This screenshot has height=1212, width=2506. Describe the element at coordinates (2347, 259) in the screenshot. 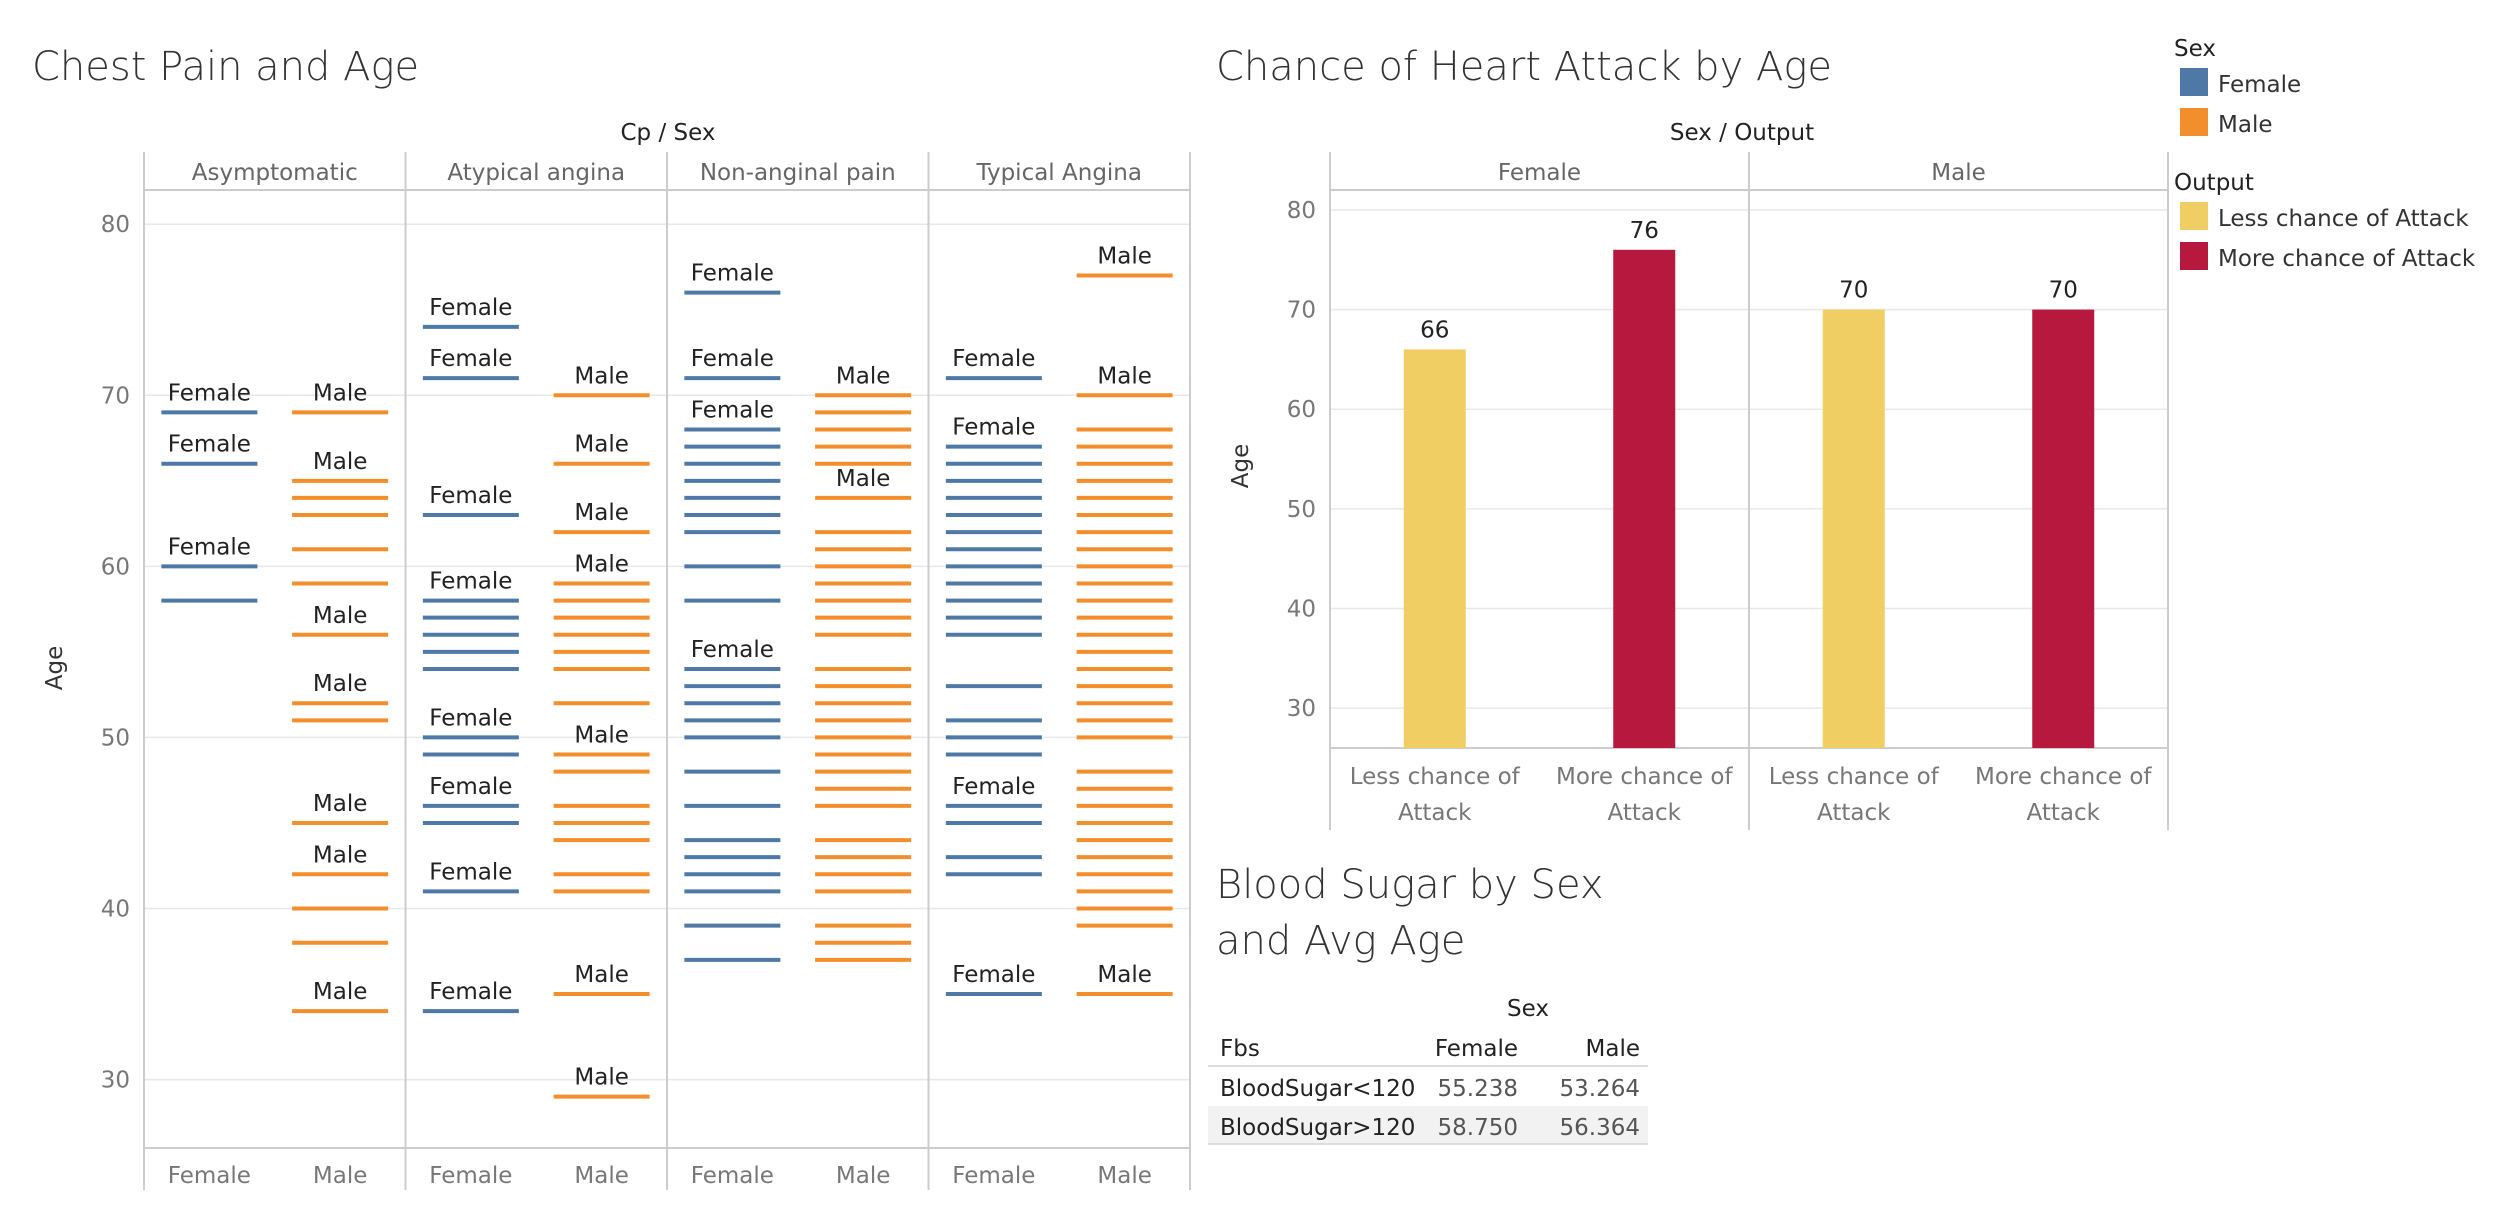

I see `legend-label-more: More chance of Attack` at that location.